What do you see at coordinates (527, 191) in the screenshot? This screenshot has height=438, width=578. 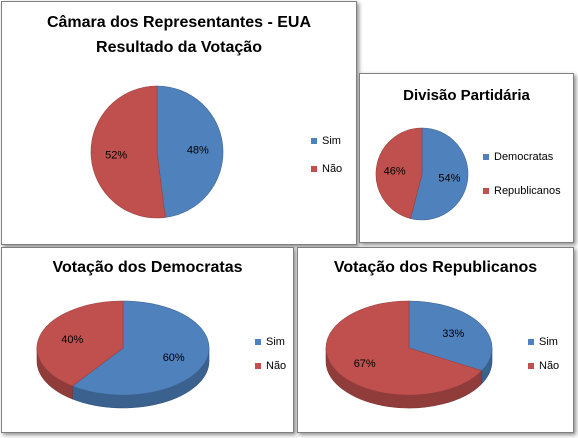 I see `legend-label: Republicanos` at bounding box center [527, 191].